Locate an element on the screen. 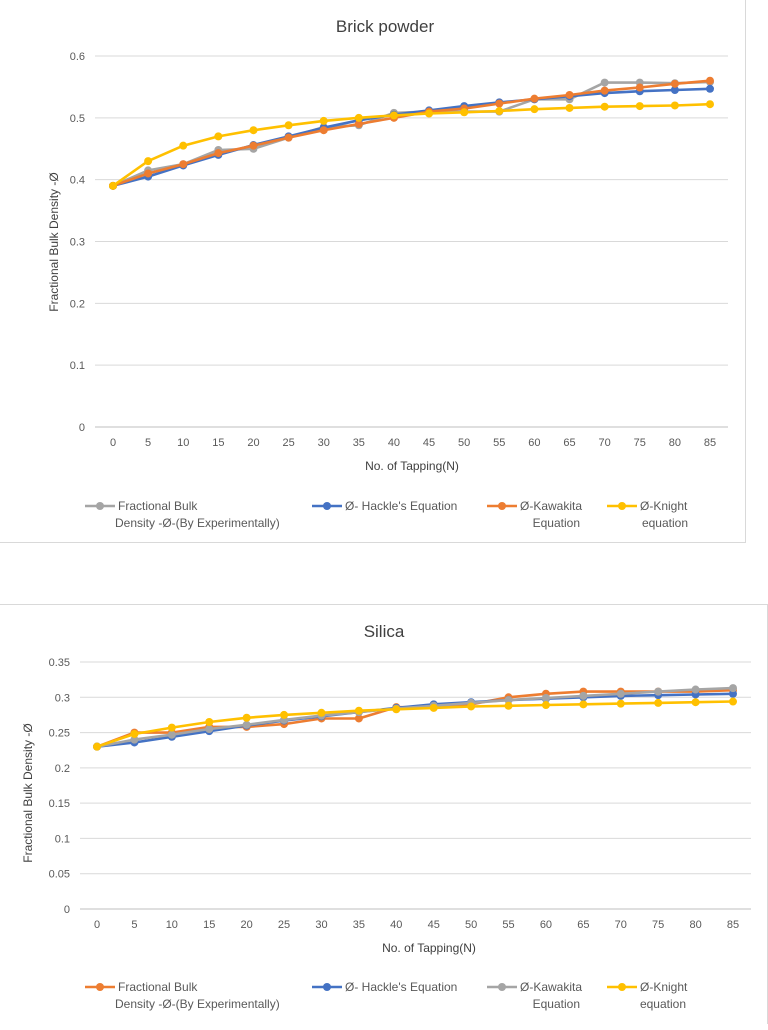 This screenshot has height=1030, width=768. x-tick-label: 25 is located at coordinates (284, 925).